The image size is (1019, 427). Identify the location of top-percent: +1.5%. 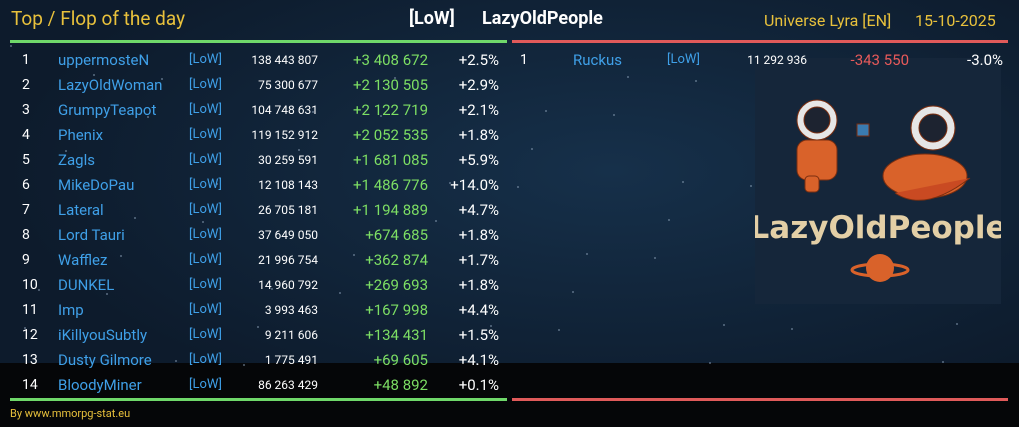
(478, 335).